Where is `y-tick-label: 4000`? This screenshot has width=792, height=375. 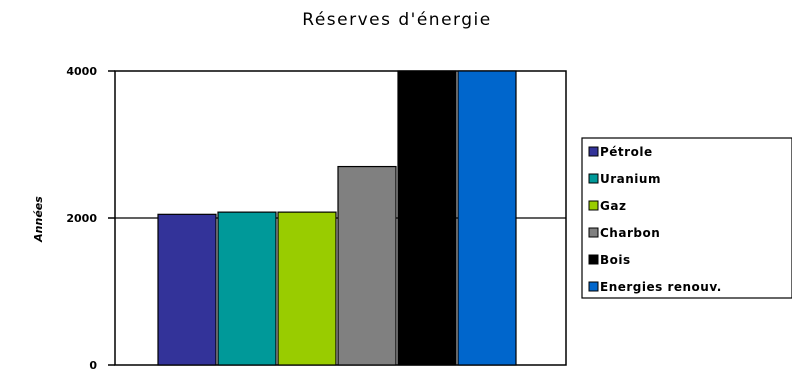 y-tick-label: 4000 is located at coordinates (81, 71).